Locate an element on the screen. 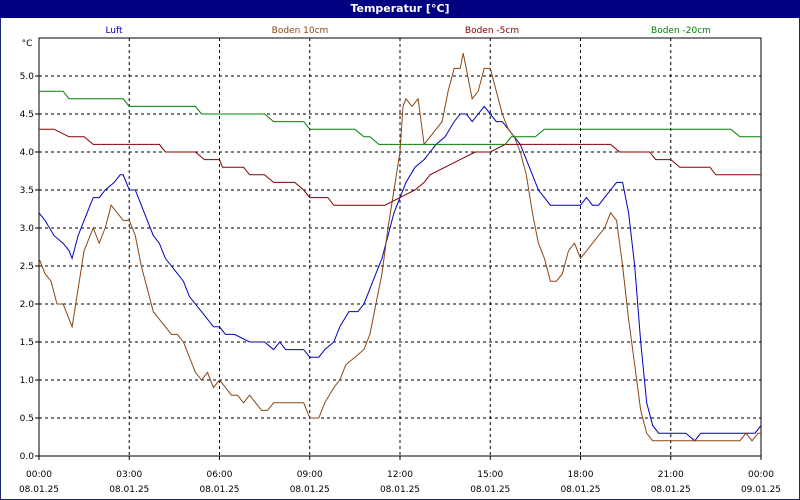 The width and height of the screenshot is (800, 500). y-tick-label: 5.0 is located at coordinates (27, 77).